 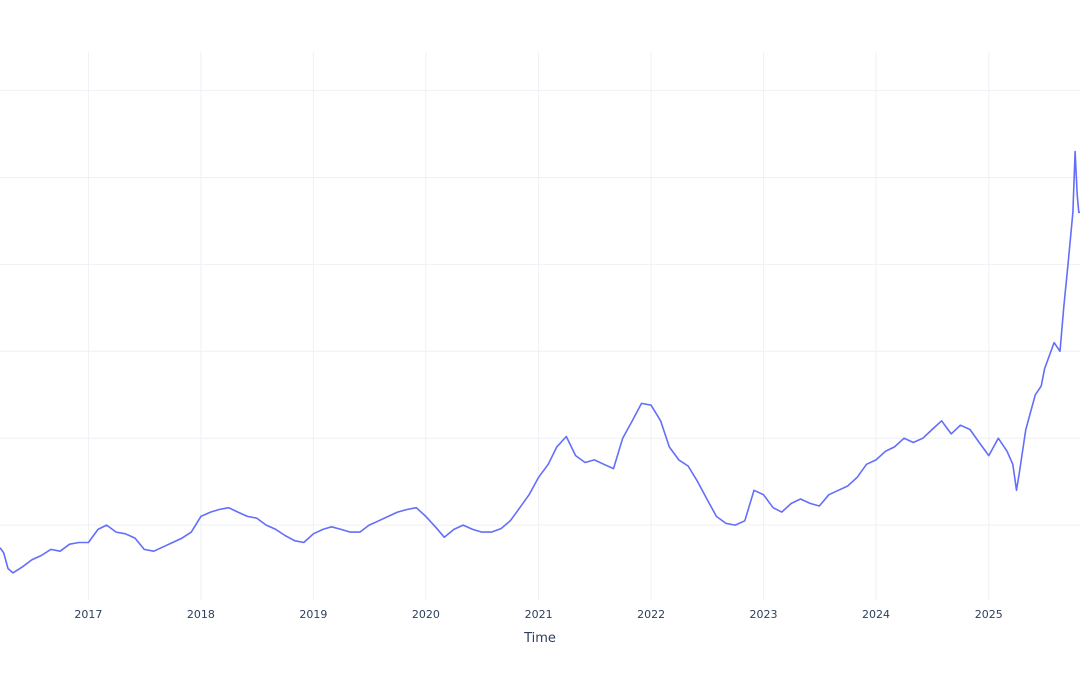 I want to click on x-tick-label-2020: 2020, so click(x=426, y=614).